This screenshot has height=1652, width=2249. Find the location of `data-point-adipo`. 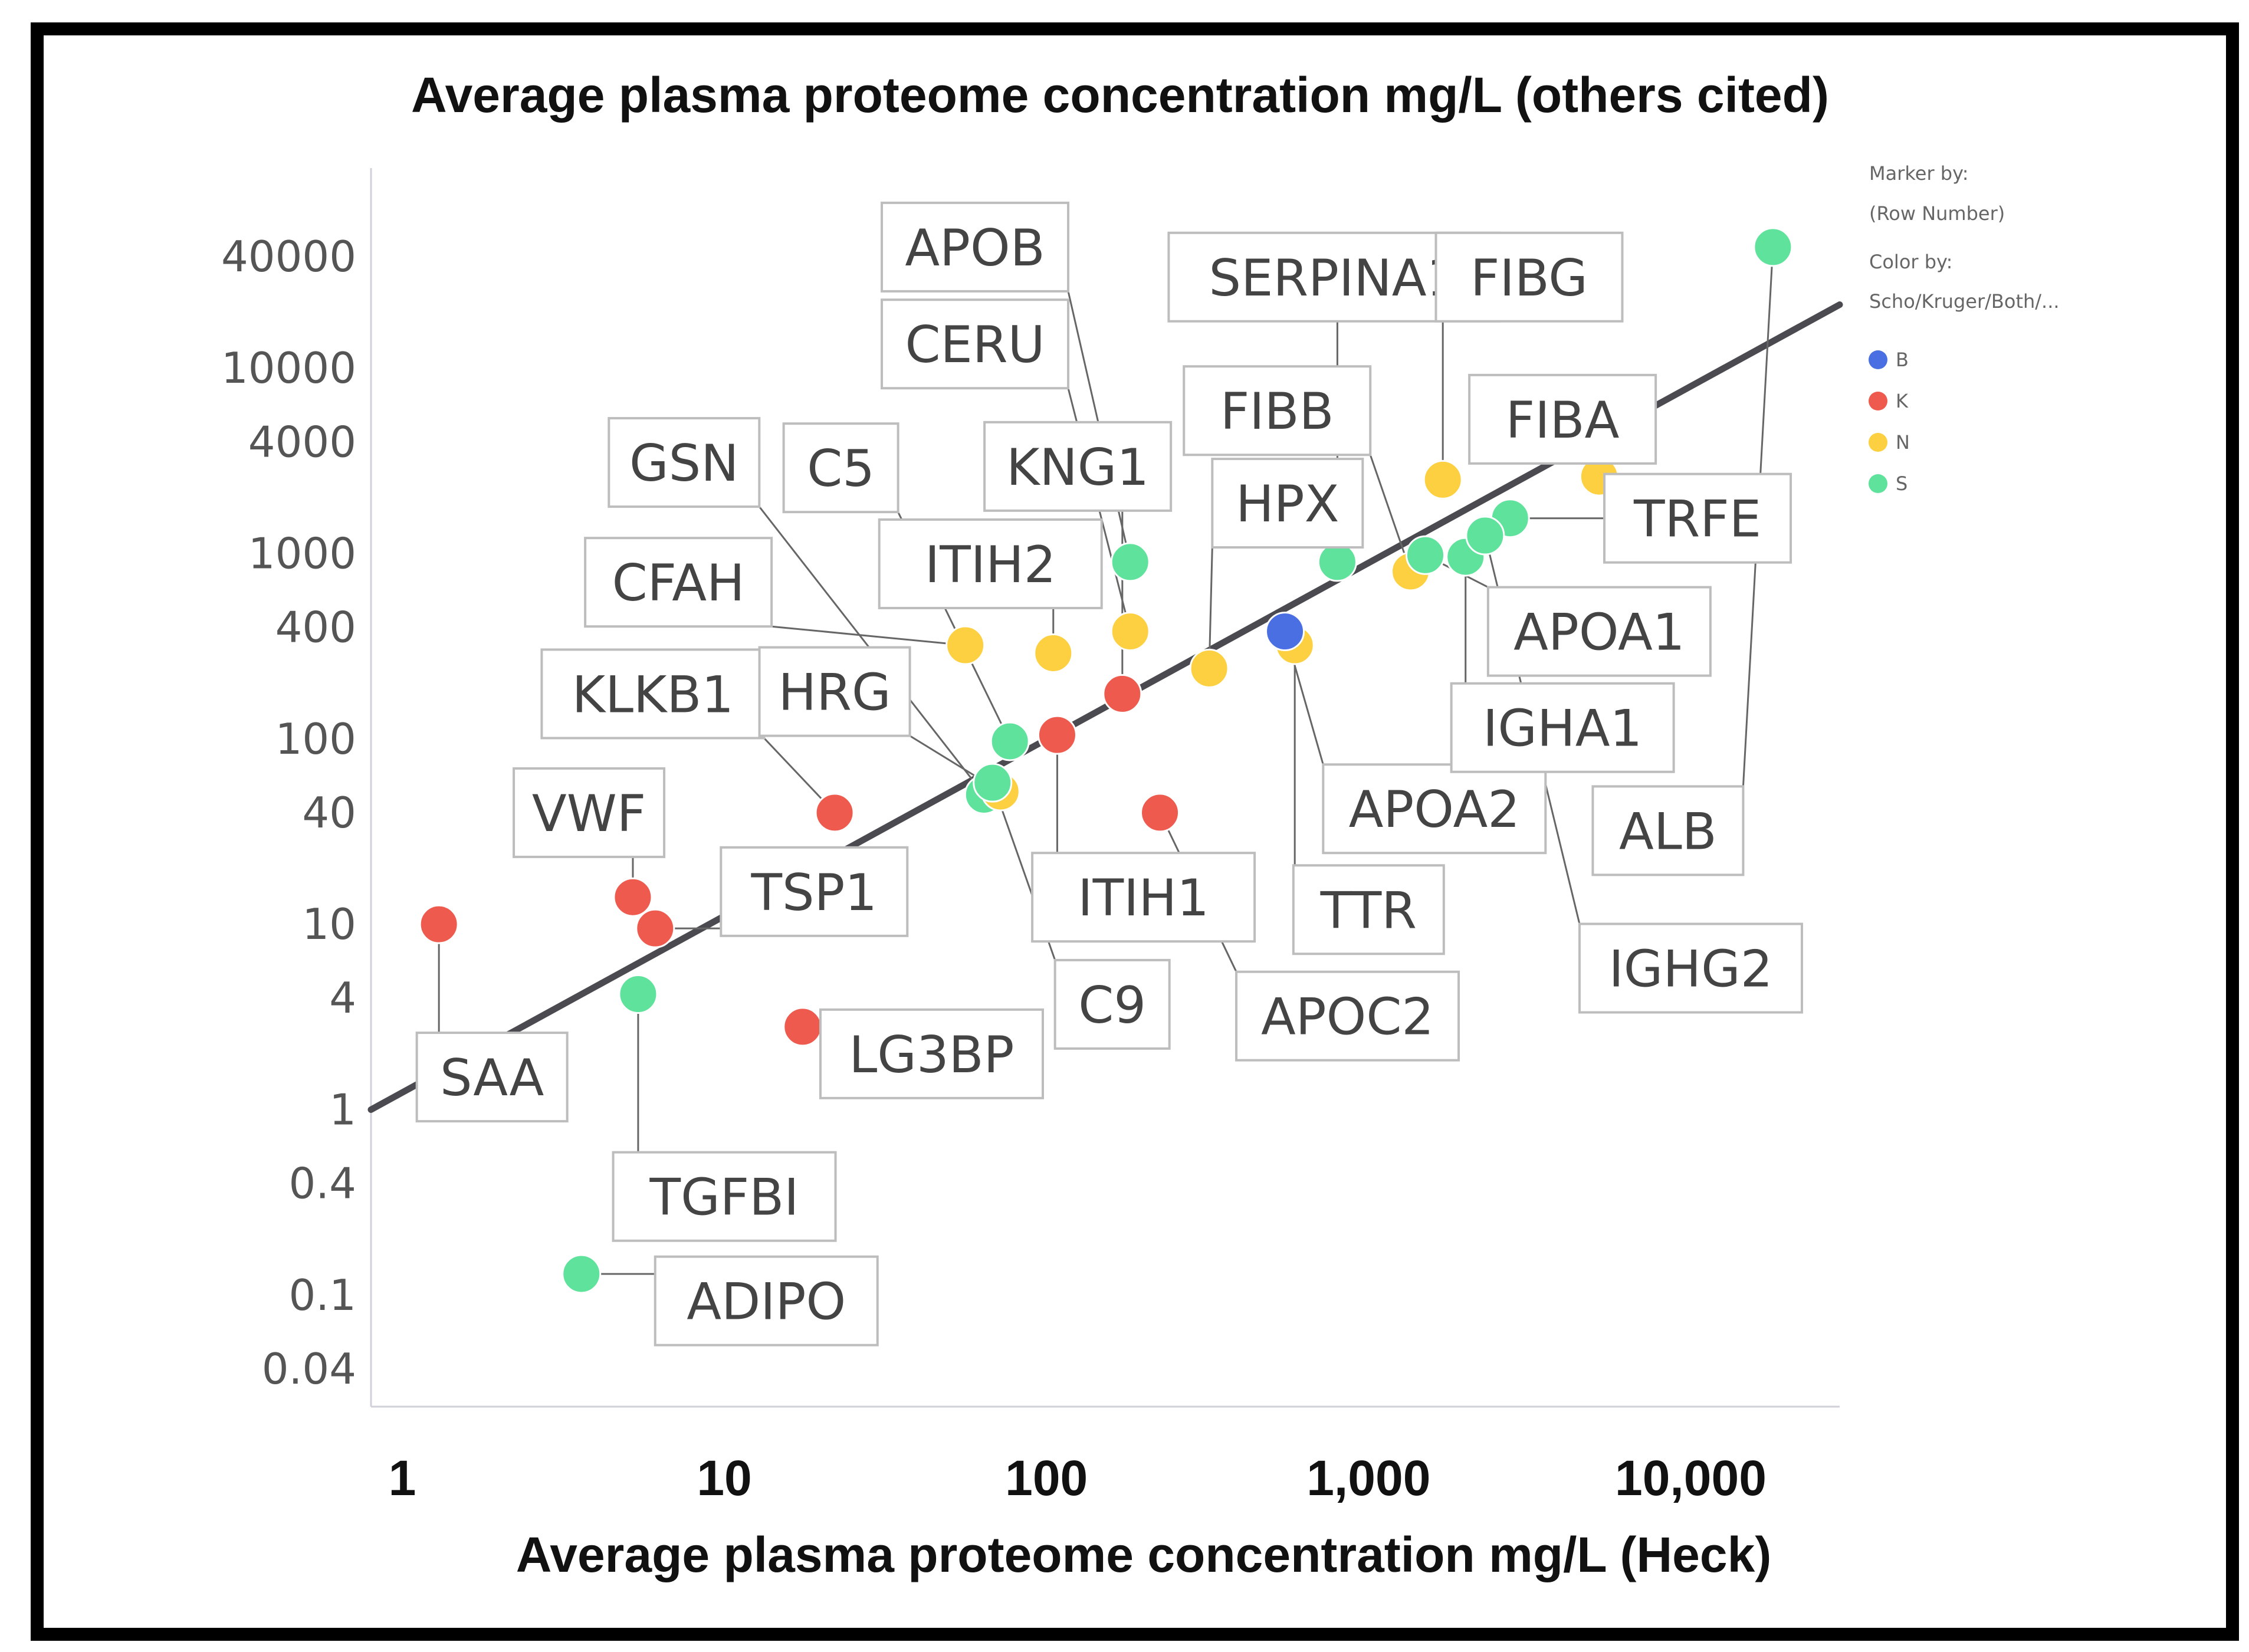

data-point-adipo is located at coordinates (582, 1274).